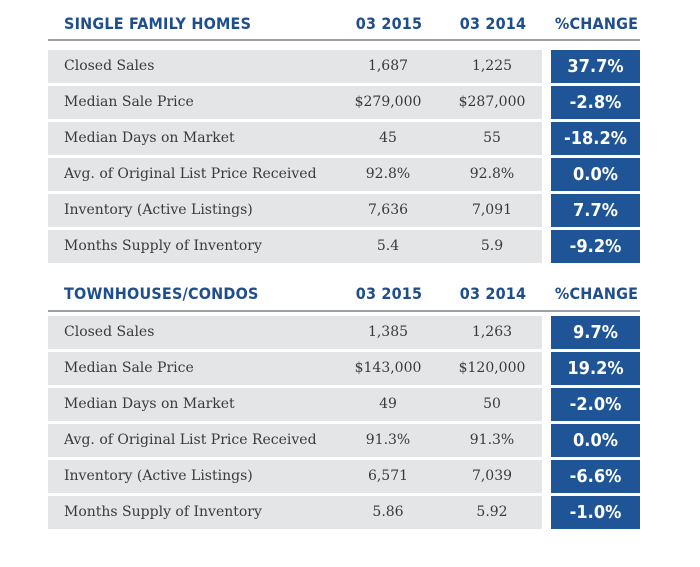  I want to click on value-2014: 1,263, so click(492, 332).